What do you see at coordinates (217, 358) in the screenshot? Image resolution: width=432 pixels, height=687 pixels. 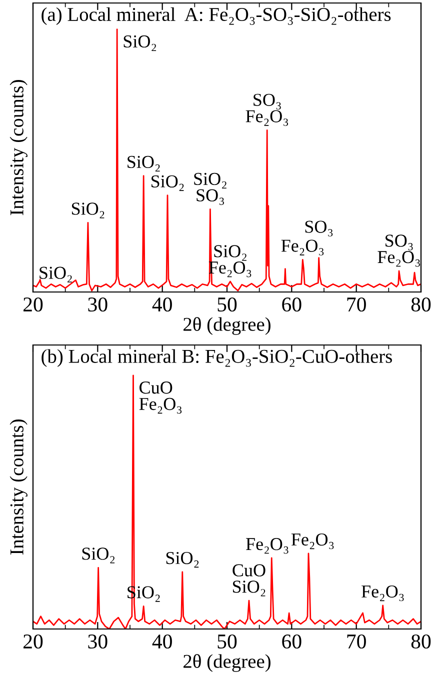 I see `chart-title: (b) Local mineral B: Fe₂O₃-SiO₂-CuO-others` at bounding box center [217, 358].